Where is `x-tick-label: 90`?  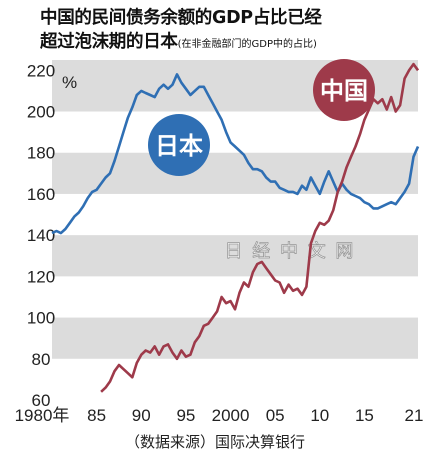 x-tick-label: 90 is located at coordinates (141, 415).